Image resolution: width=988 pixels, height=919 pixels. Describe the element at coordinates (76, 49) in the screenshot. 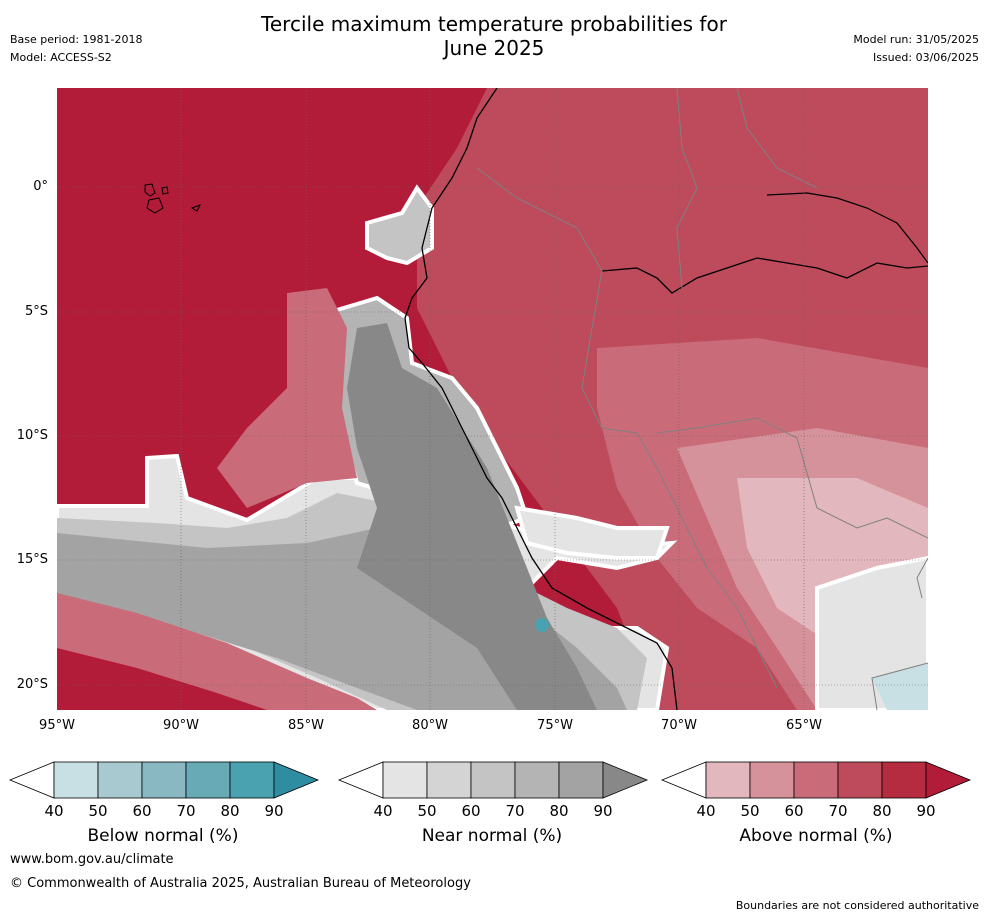

I see `meta-left: Base period: 1981-2018 Model: ACCESS-S2` at that location.